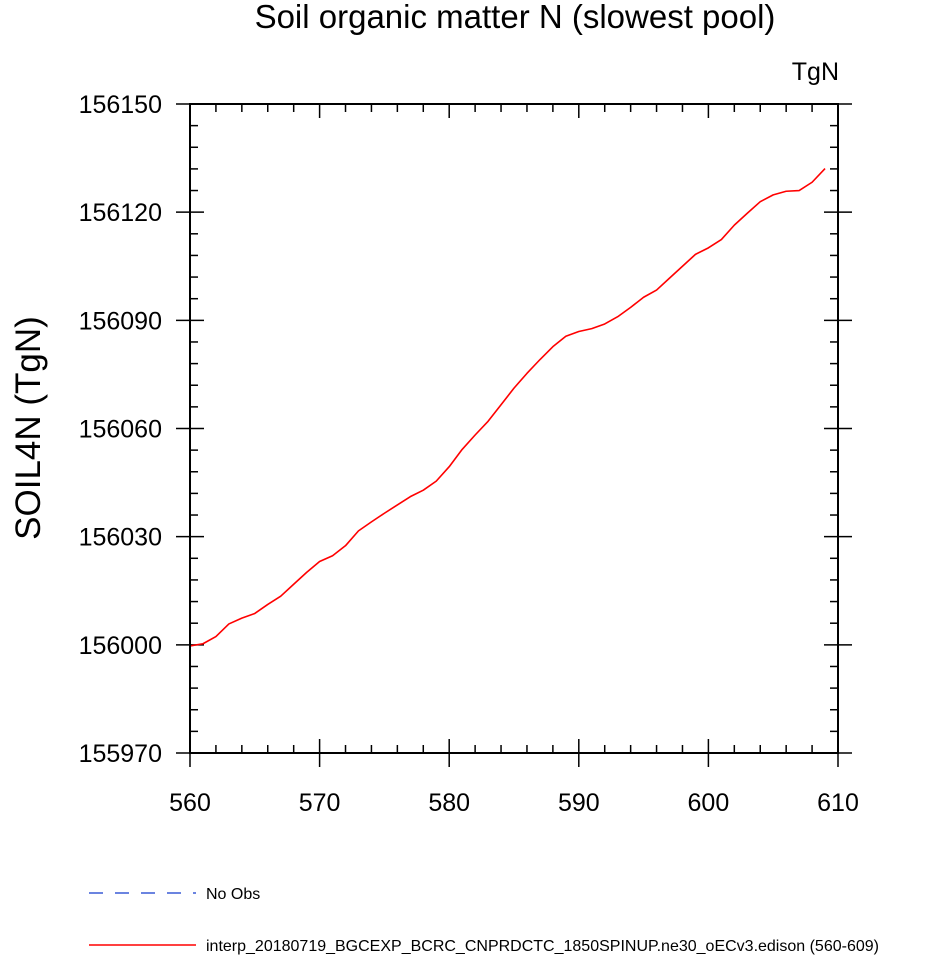  Describe the element at coordinates (120, 105) in the screenshot. I see `y-tick-label: 156150` at that location.